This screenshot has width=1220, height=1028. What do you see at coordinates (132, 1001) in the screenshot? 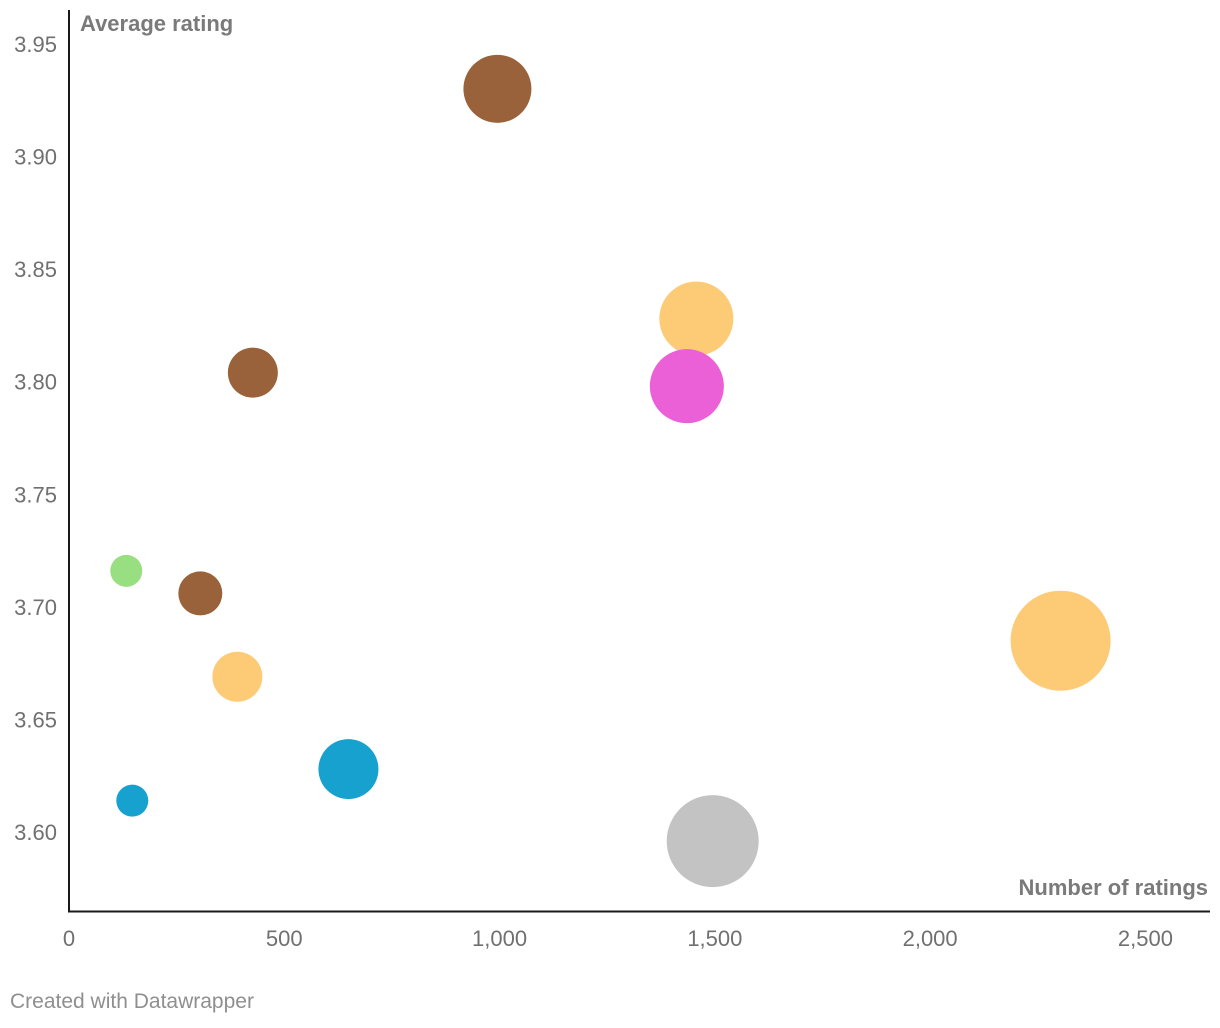
I see `credit-text: Created with Datawrapper` at bounding box center [132, 1001].